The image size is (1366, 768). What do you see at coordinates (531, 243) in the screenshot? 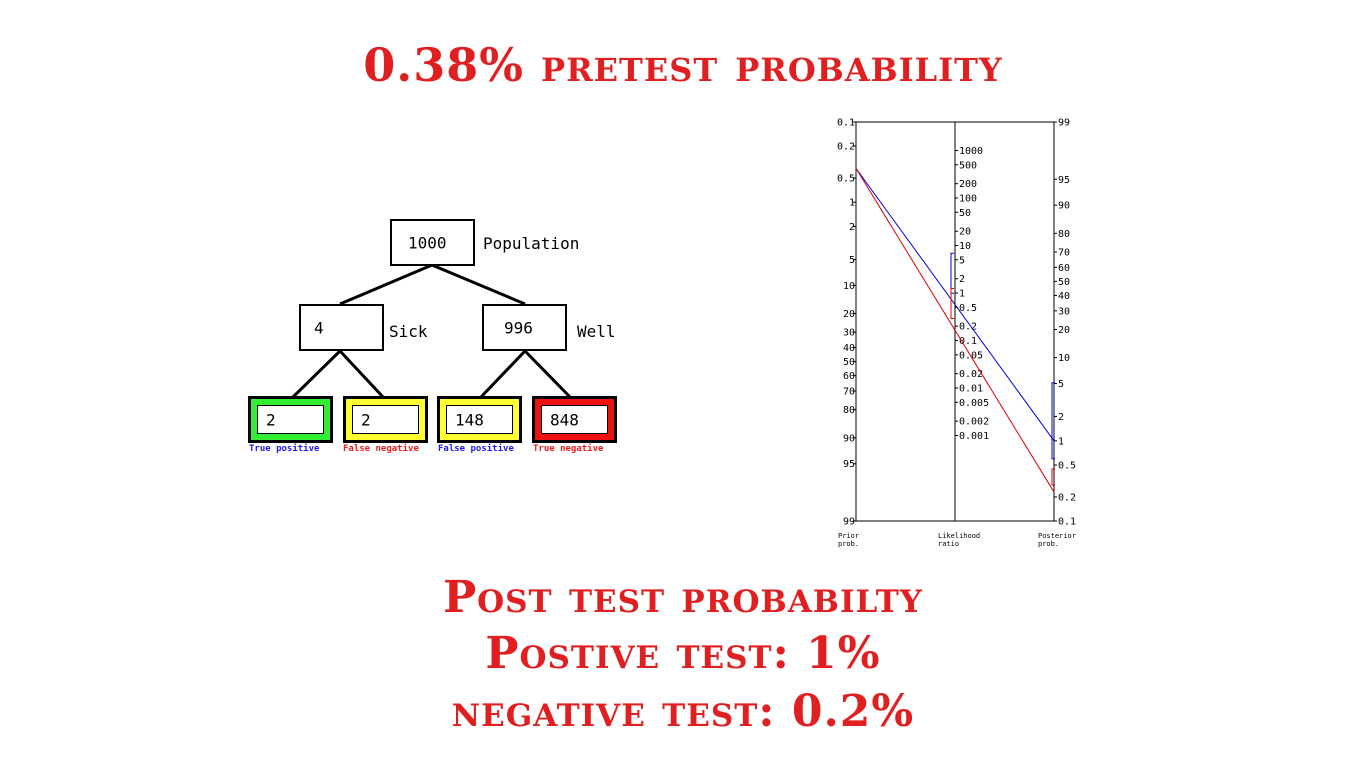
I see `population-label: Population` at bounding box center [531, 243].